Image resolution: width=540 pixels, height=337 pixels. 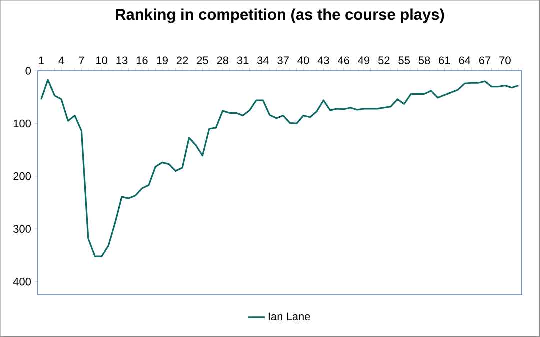 What do you see at coordinates (122, 60) in the screenshot?
I see `x-tick-label: 13` at bounding box center [122, 60].